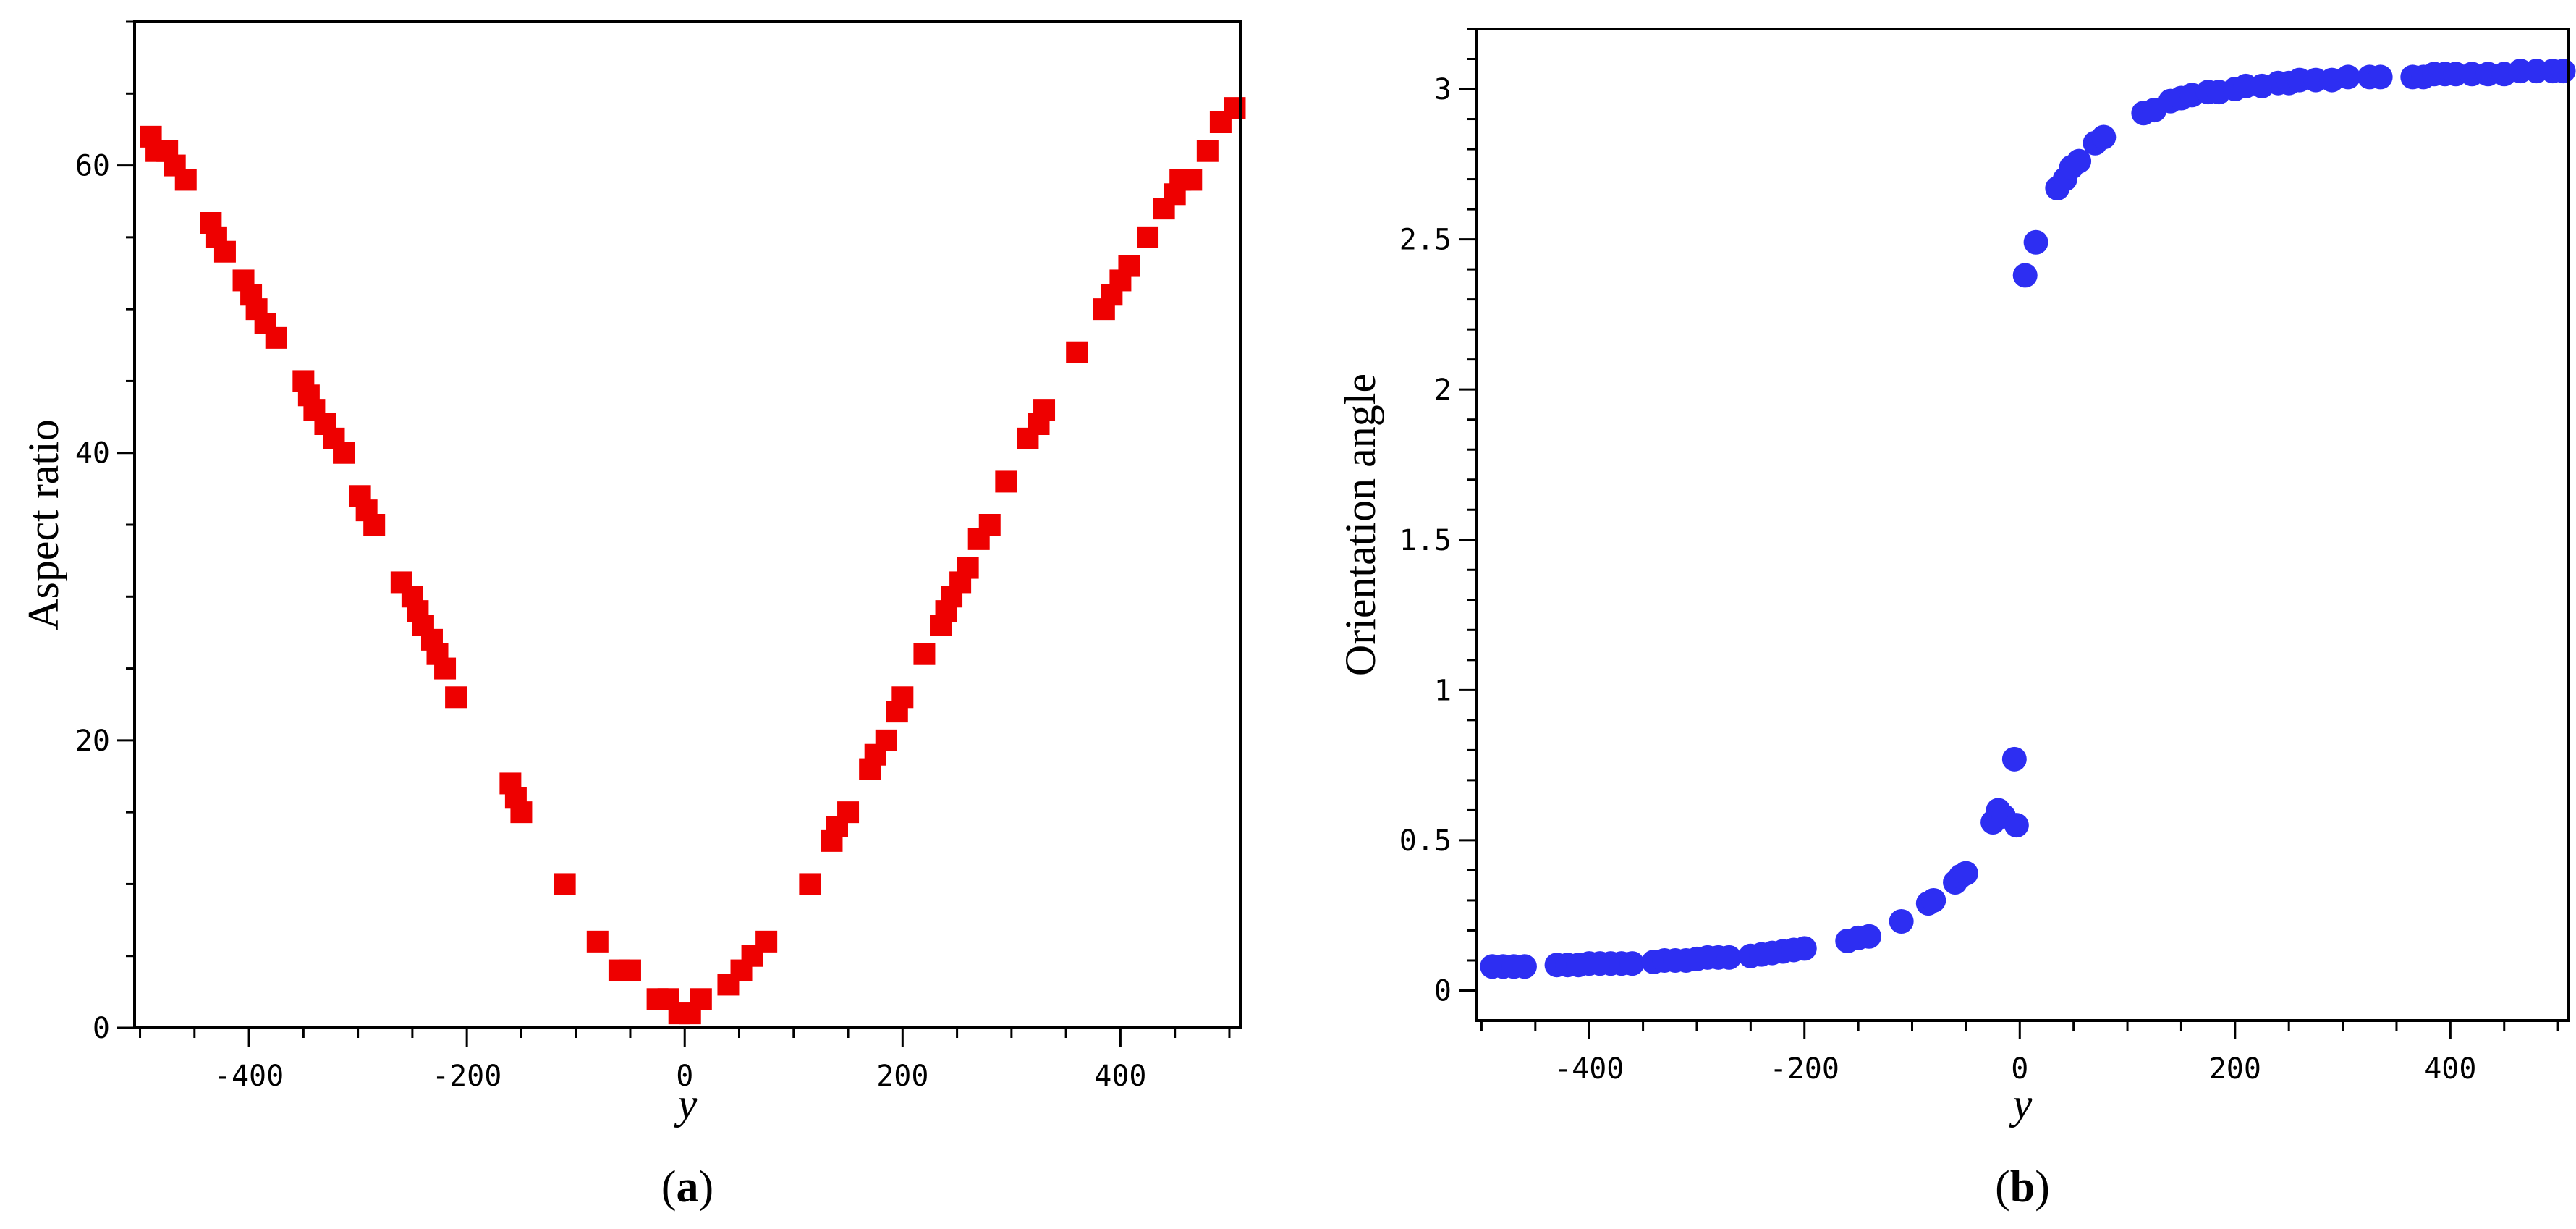 The height and width of the screenshot is (1229, 2576). I want to click on x-ticks-b: -400 -200 0 200 400, so click(2019, 1053).